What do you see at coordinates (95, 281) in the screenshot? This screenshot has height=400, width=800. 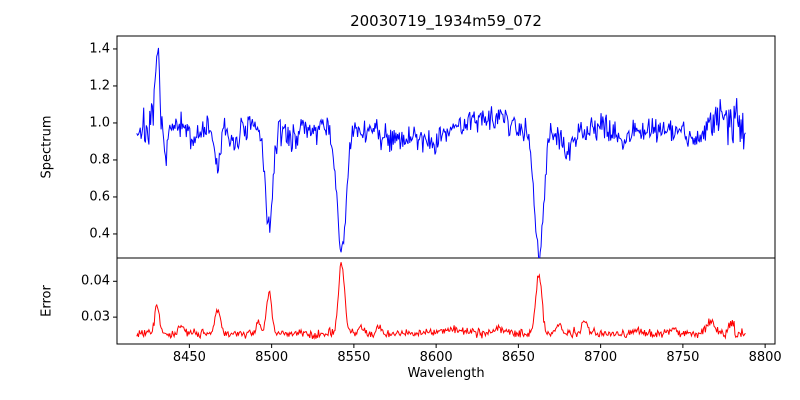 I see `y-tick-label: 0.04` at bounding box center [95, 281].